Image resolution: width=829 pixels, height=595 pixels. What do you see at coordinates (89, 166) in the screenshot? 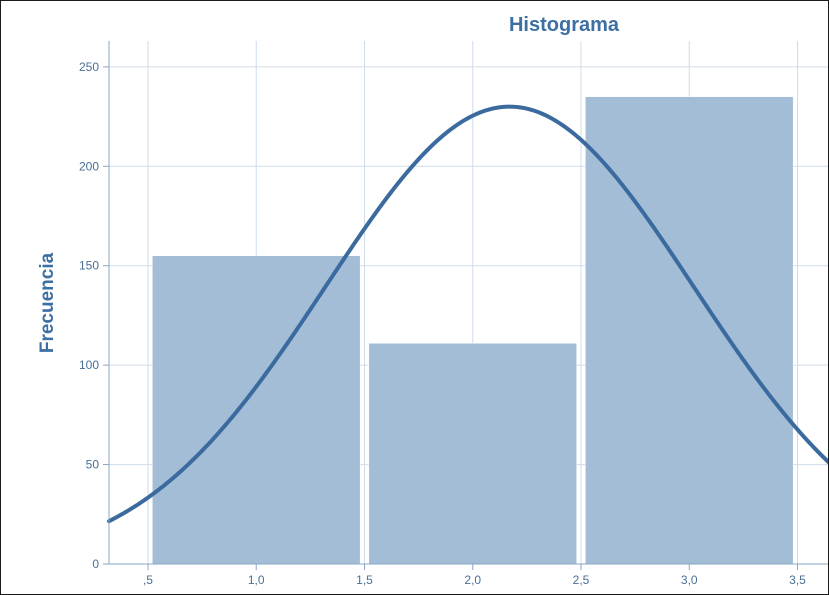
I see `y-tick-label: 200` at bounding box center [89, 166].